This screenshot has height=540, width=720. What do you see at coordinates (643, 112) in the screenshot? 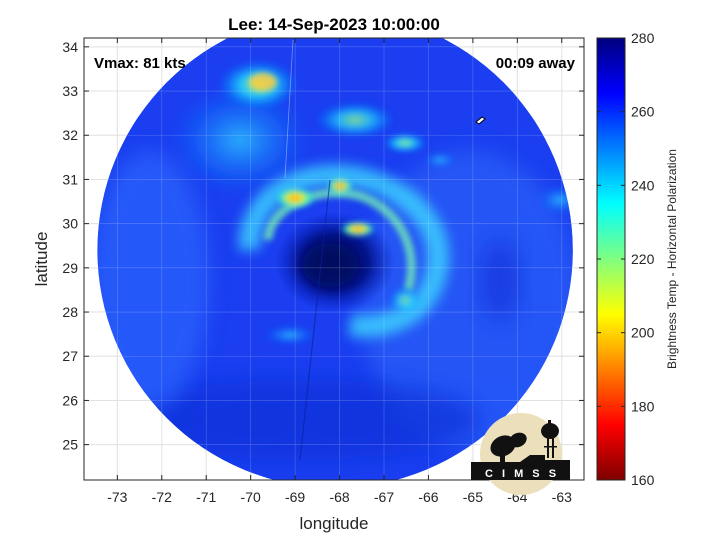
I see `colorbar-tick-label: 260` at bounding box center [643, 112].